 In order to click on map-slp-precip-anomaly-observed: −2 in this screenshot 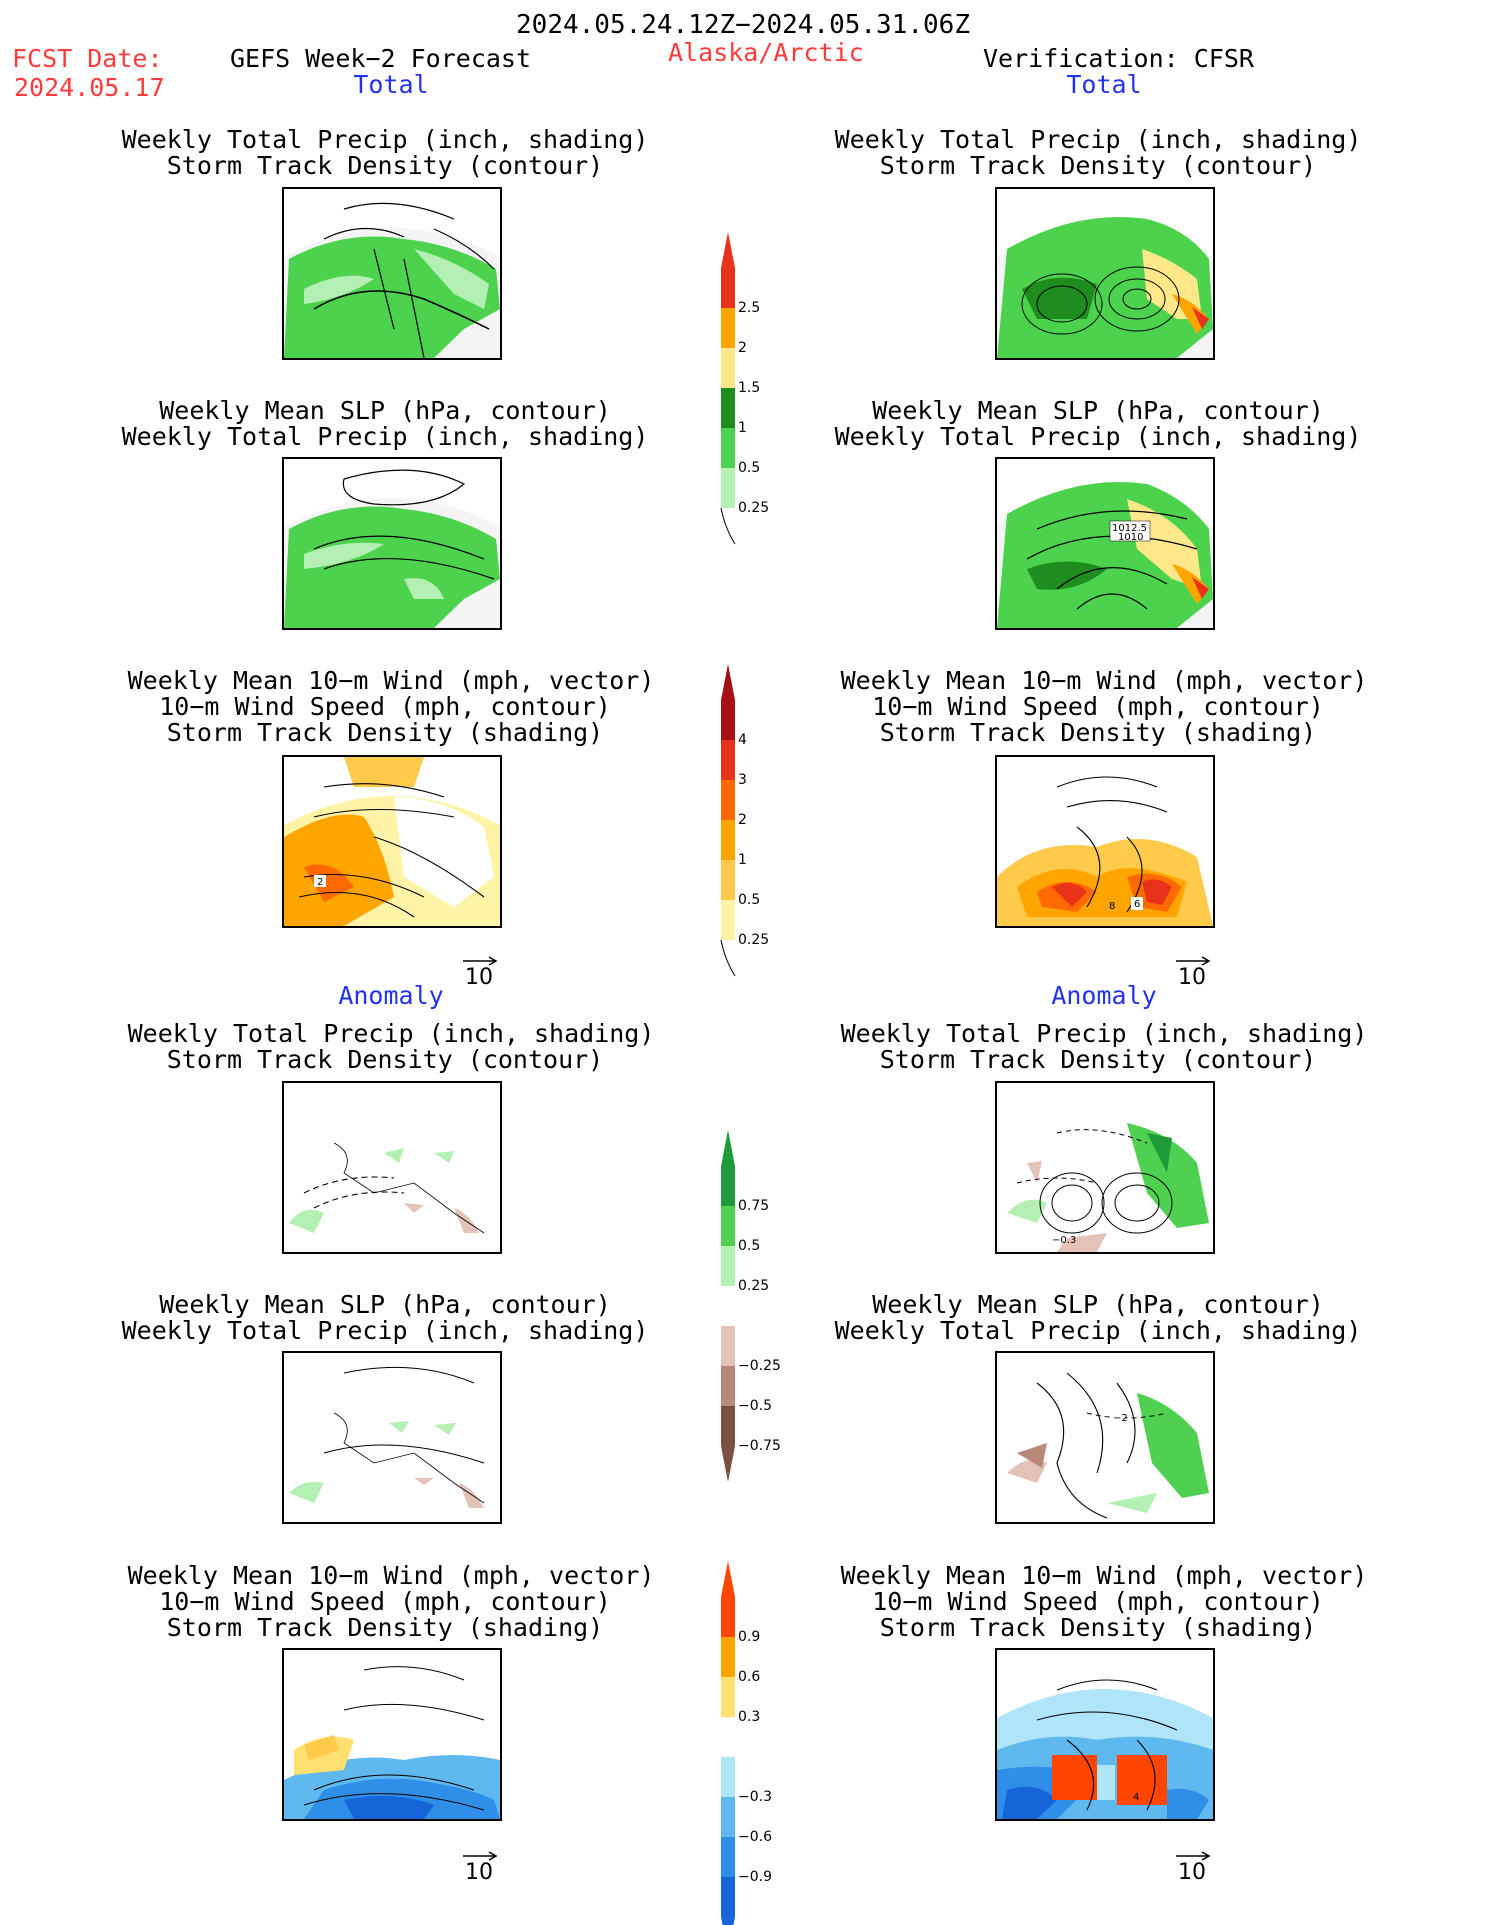, I will do `click(1105, 1437)`.